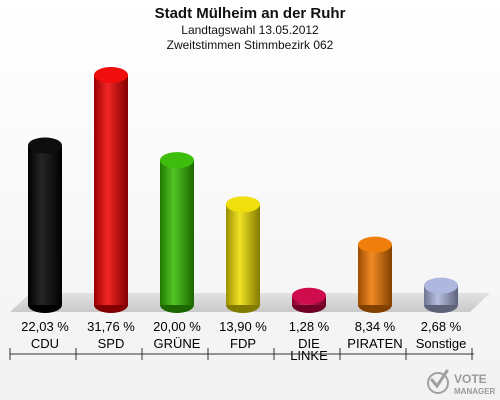 This screenshot has height=400, width=500. I want to click on vote-manager-logo: VOTE MANAGER, so click(461, 382).